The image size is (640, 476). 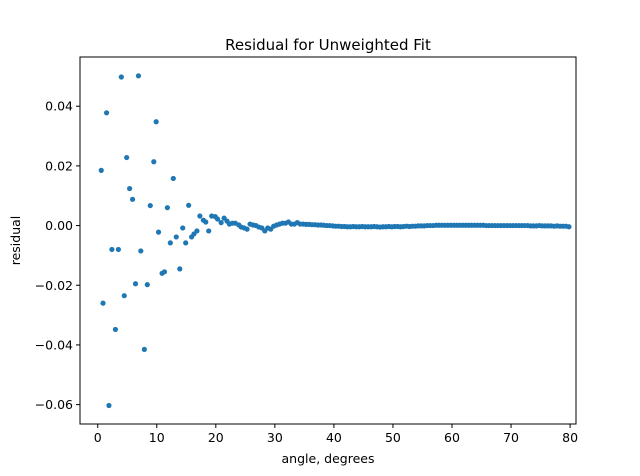 What do you see at coordinates (328, 45) in the screenshot?
I see `chart-title: Residual for Unweighted Fit` at bounding box center [328, 45].